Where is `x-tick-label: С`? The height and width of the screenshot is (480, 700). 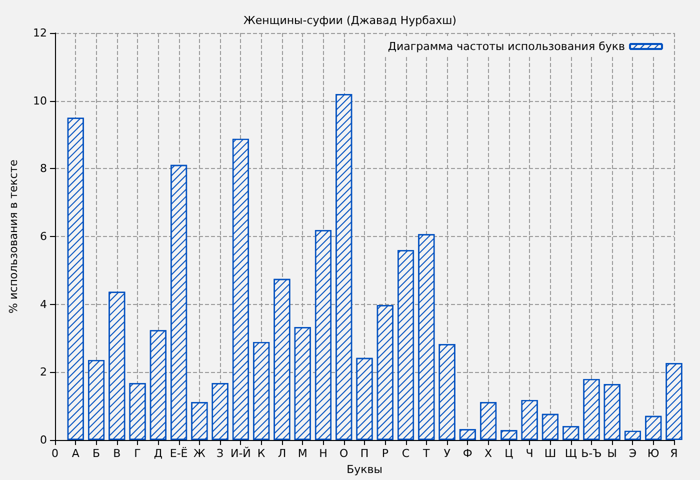 x-tick-label: С is located at coordinates (406, 453).